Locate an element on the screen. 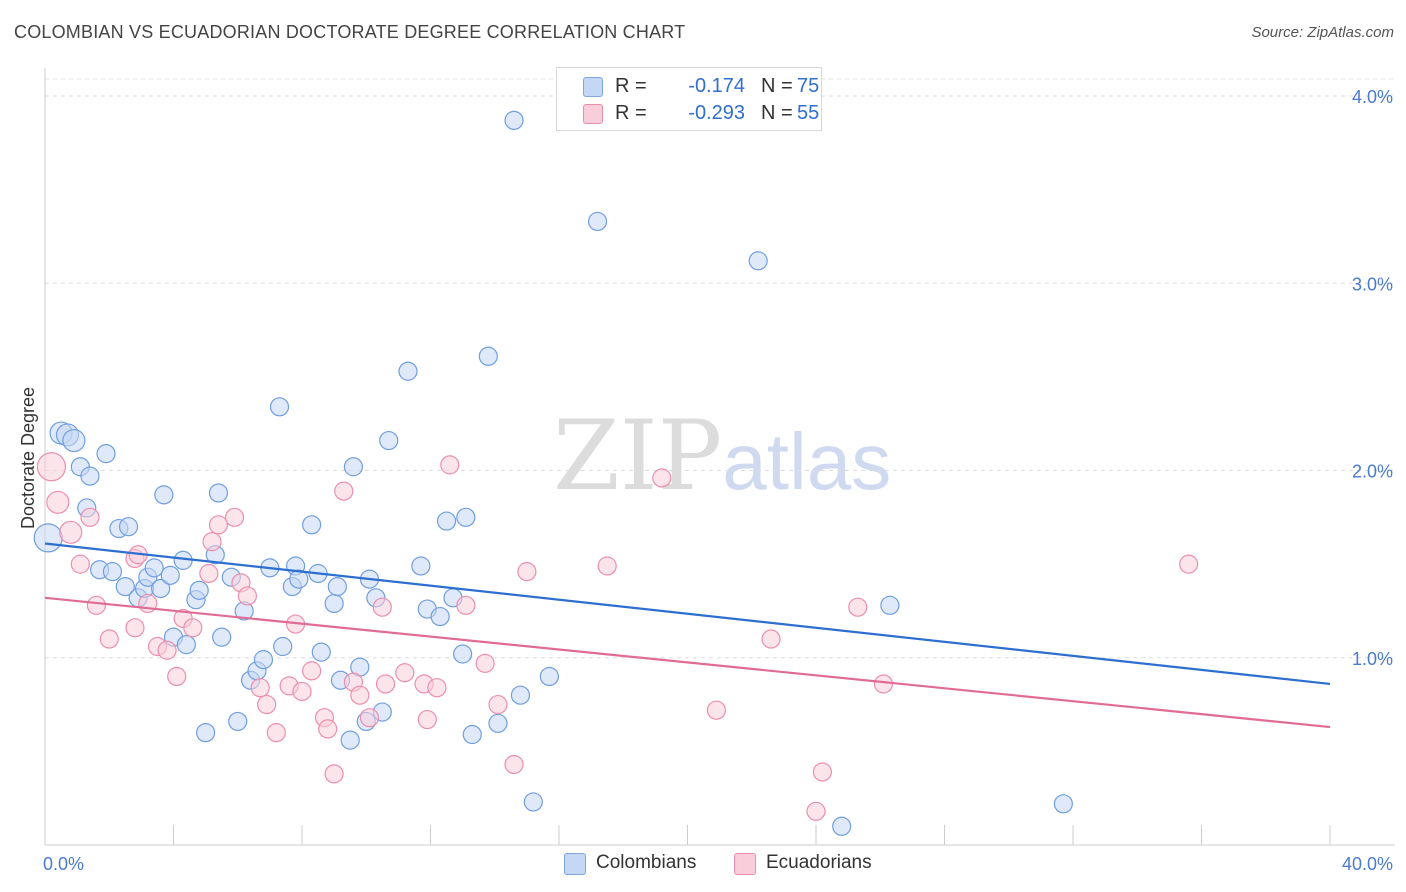 The height and width of the screenshot is (892, 1406). watermark: ZIPatlas is located at coordinates (722, 456).